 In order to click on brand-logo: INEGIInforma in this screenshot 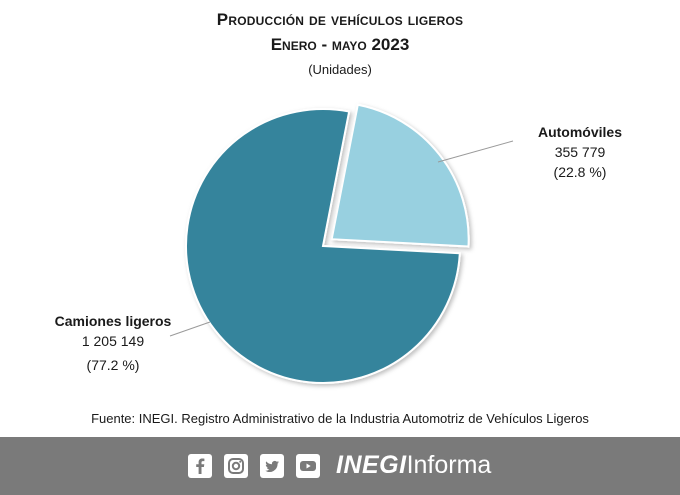, I will do `click(413, 465)`.